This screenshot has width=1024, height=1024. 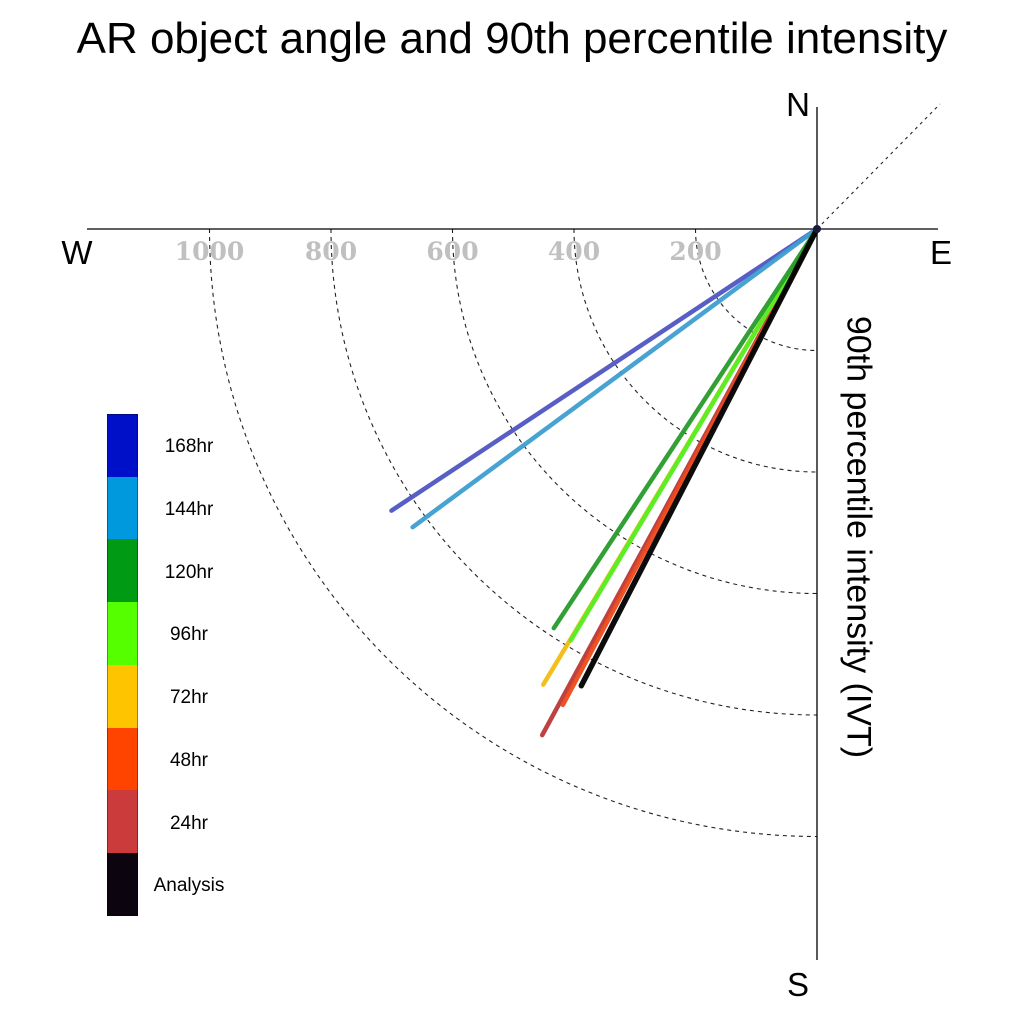 I want to click on legend-label-120hr: 120hr, so click(x=189, y=572).